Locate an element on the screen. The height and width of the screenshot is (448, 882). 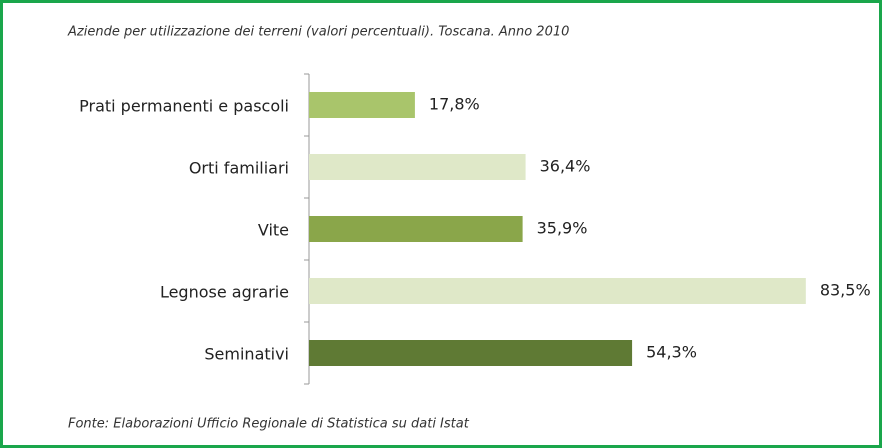
value-label: 83,5% is located at coordinates (845, 290).